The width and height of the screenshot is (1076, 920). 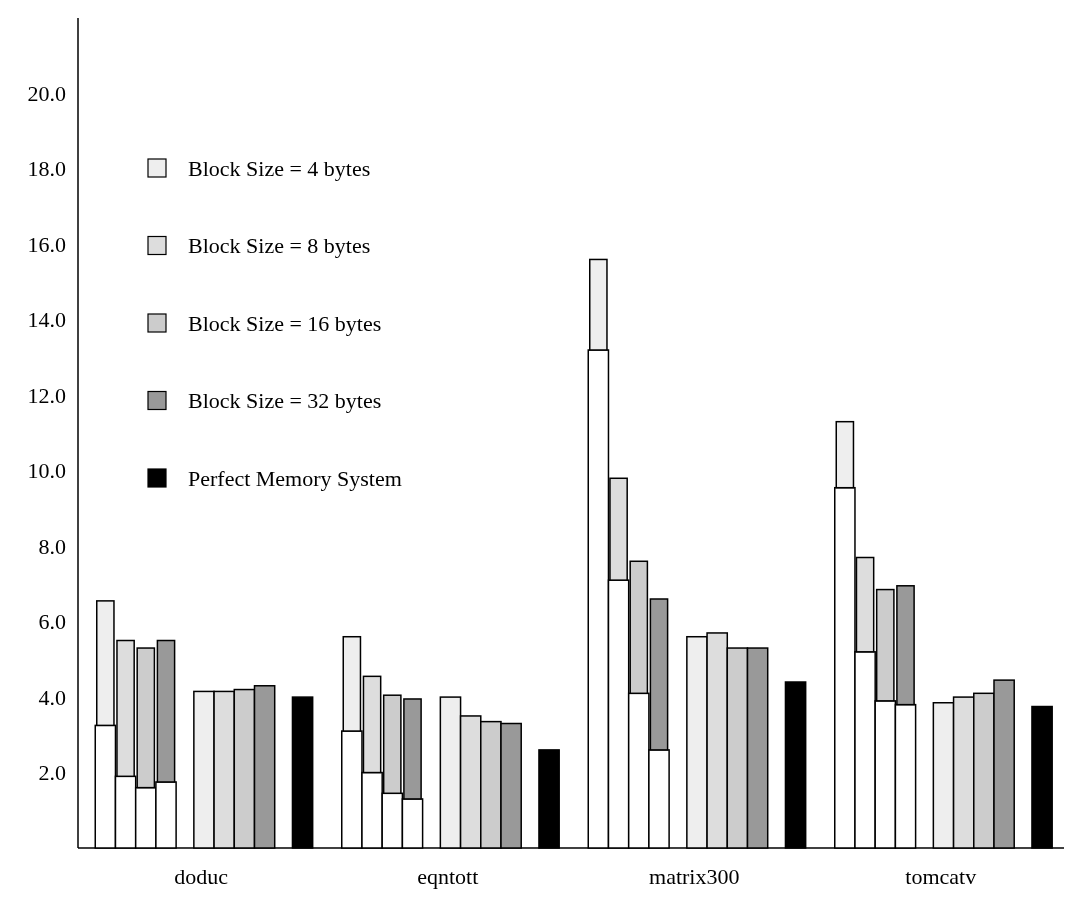 What do you see at coordinates (52, 622) in the screenshot?
I see `y-tick-label: 6.0` at bounding box center [52, 622].